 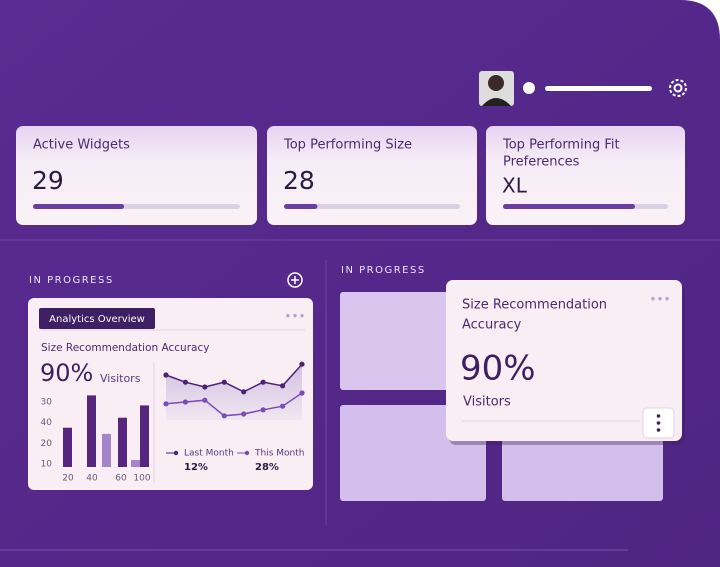 I want to click on stat-title: Preferences, so click(x=541, y=162).